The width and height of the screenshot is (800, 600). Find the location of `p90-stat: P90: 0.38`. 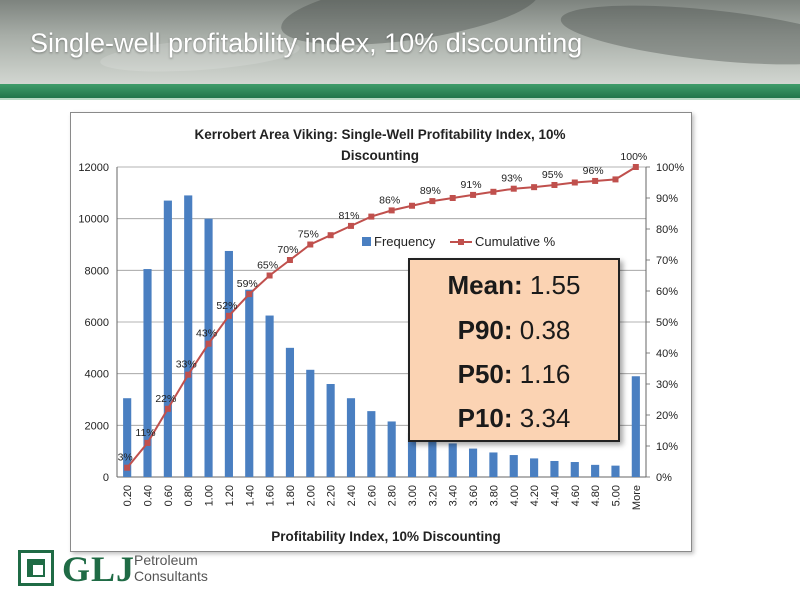

p90-stat: P90: 0.38 is located at coordinates (514, 330).